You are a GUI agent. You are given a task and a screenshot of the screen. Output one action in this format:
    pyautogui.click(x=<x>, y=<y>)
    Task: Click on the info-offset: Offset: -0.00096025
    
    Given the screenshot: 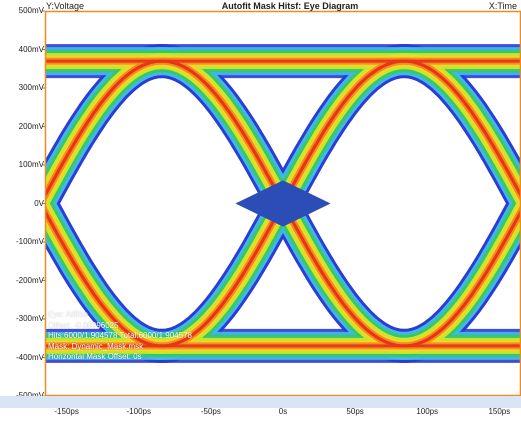 What is the action you would take?
    pyautogui.click(x=83, y=325)
    